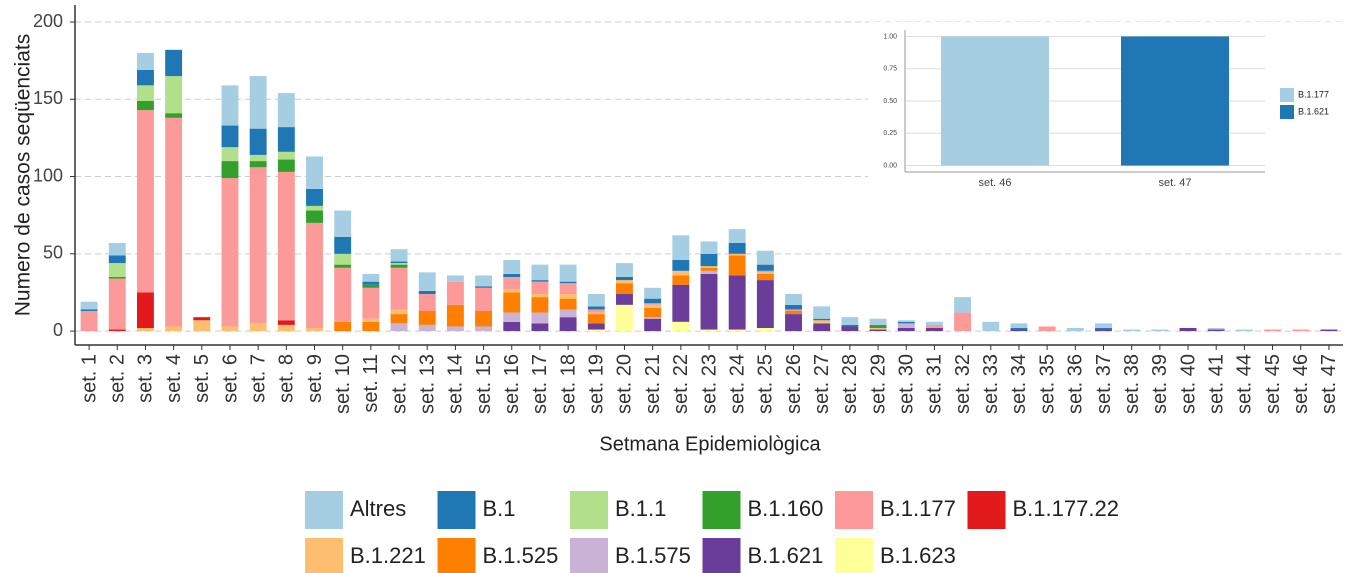 The height and width of the screenshot is (573, 1353). Describe the element at coordinates (1273, 384) in the screenshot. I see `x-tick-label: set. 45` at that location.